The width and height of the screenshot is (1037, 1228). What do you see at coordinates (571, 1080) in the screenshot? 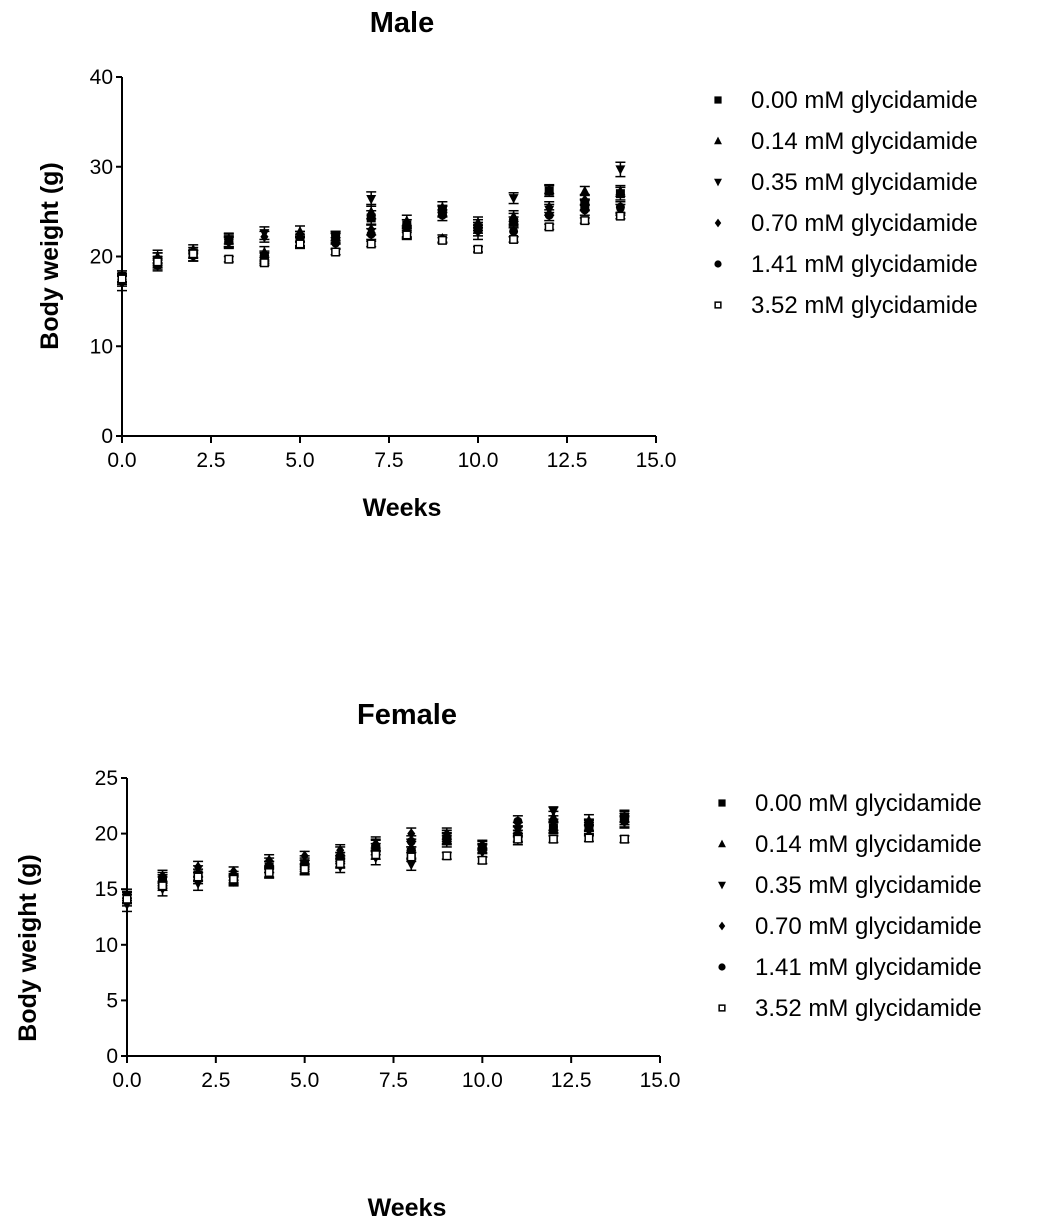
I see `x-tick-label: 12.5` at bounding box center [571, 1080].